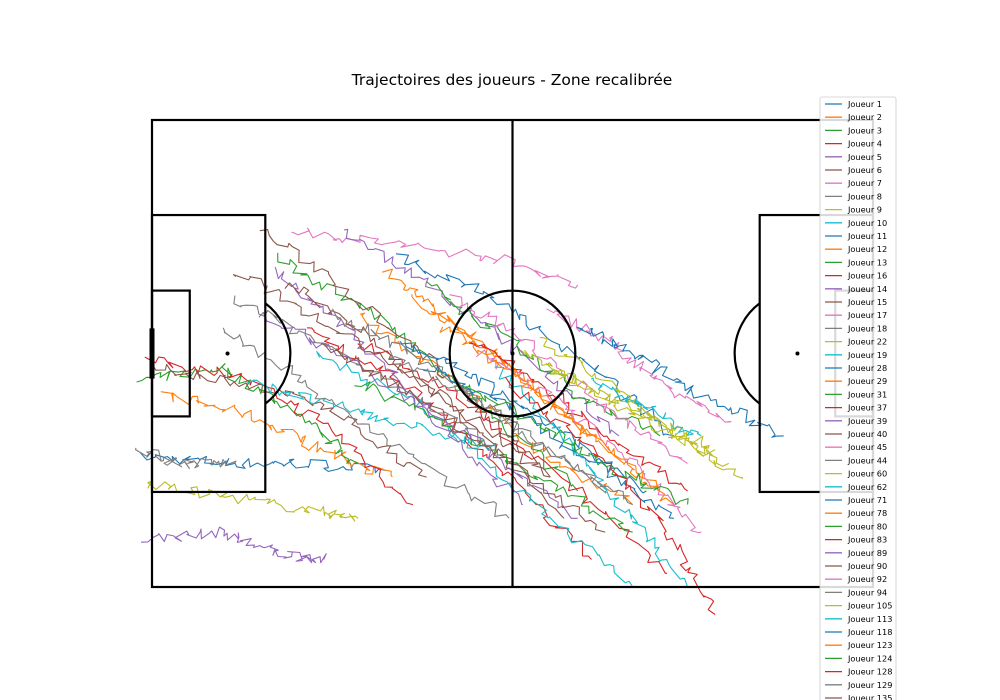 The image size is (1000, 700). I want to click on legend-label: Joueur 3, so click(864, 130).